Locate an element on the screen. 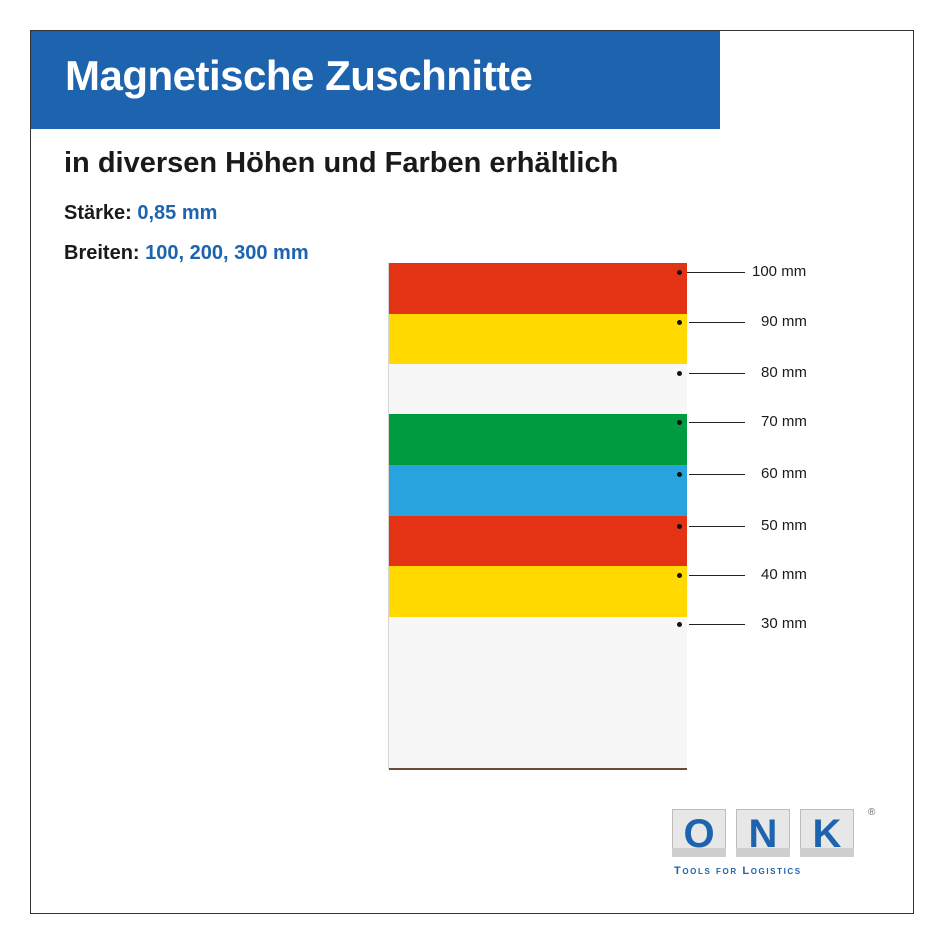  logo-letter-k: K is located at coordinates (827, 834).